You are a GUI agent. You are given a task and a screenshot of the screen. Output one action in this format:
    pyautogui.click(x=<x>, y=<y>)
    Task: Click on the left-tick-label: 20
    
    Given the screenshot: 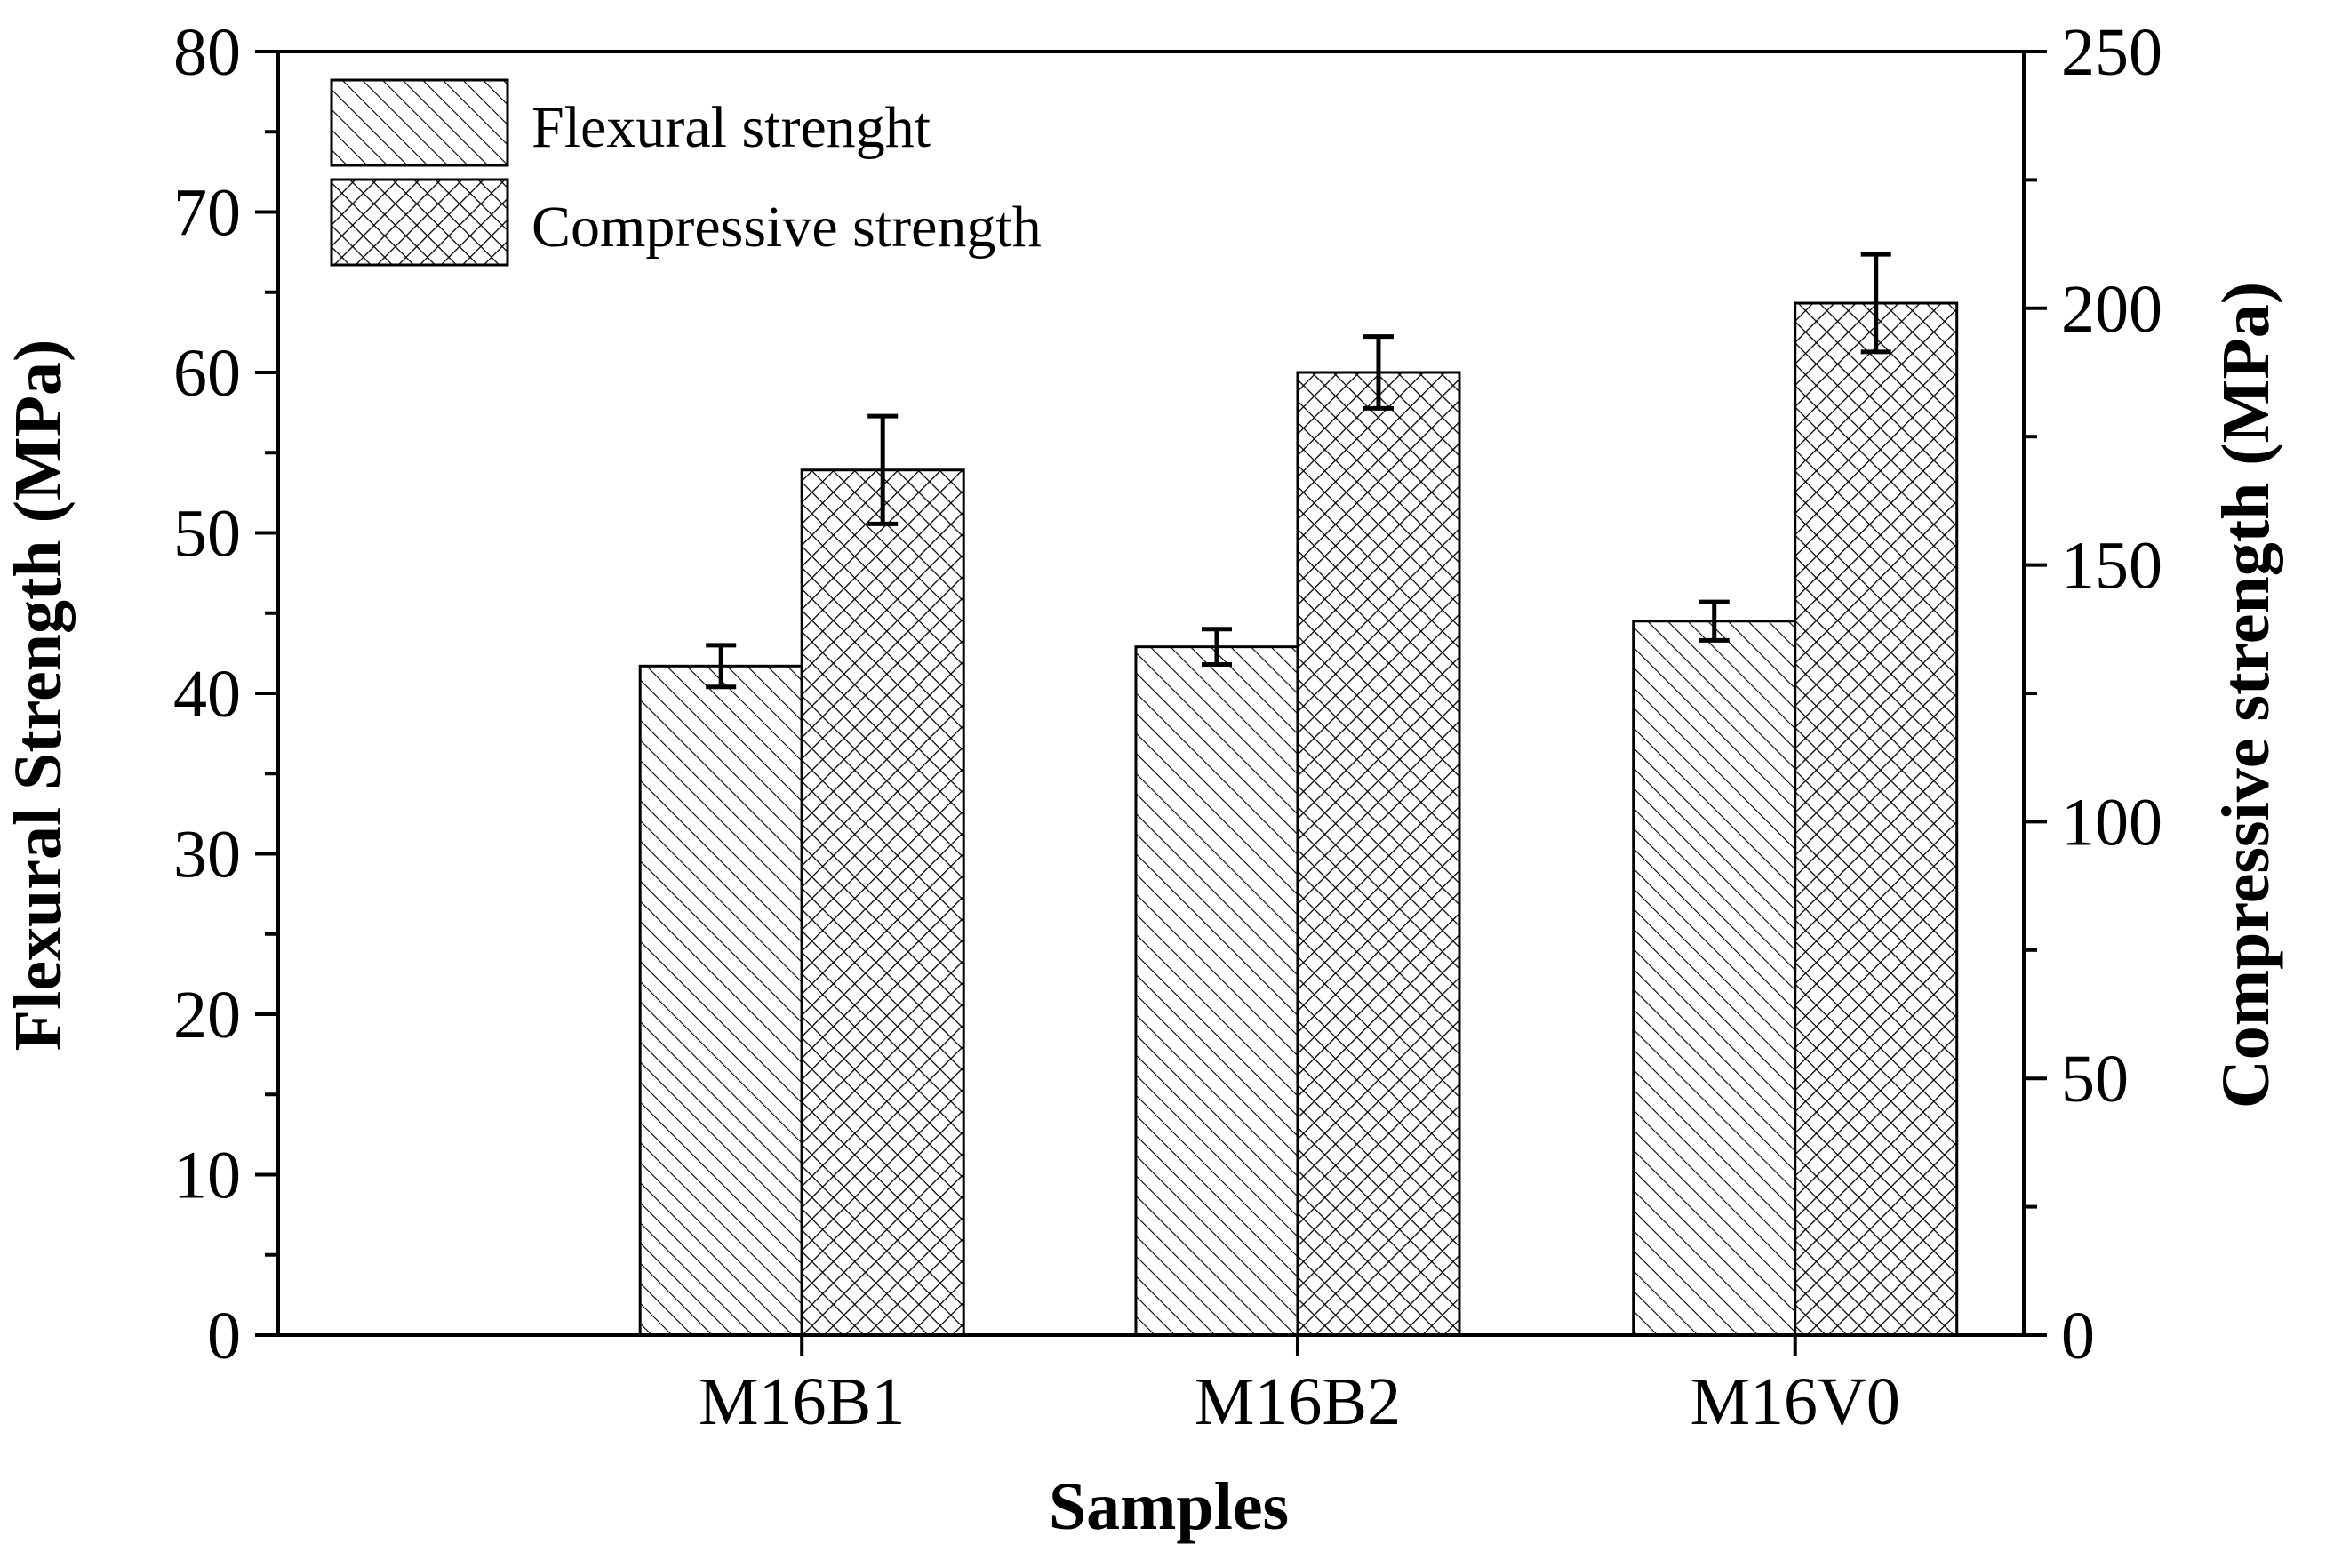 What is the action you would take?
    pyautogui.click(x=207, y=1015)
    